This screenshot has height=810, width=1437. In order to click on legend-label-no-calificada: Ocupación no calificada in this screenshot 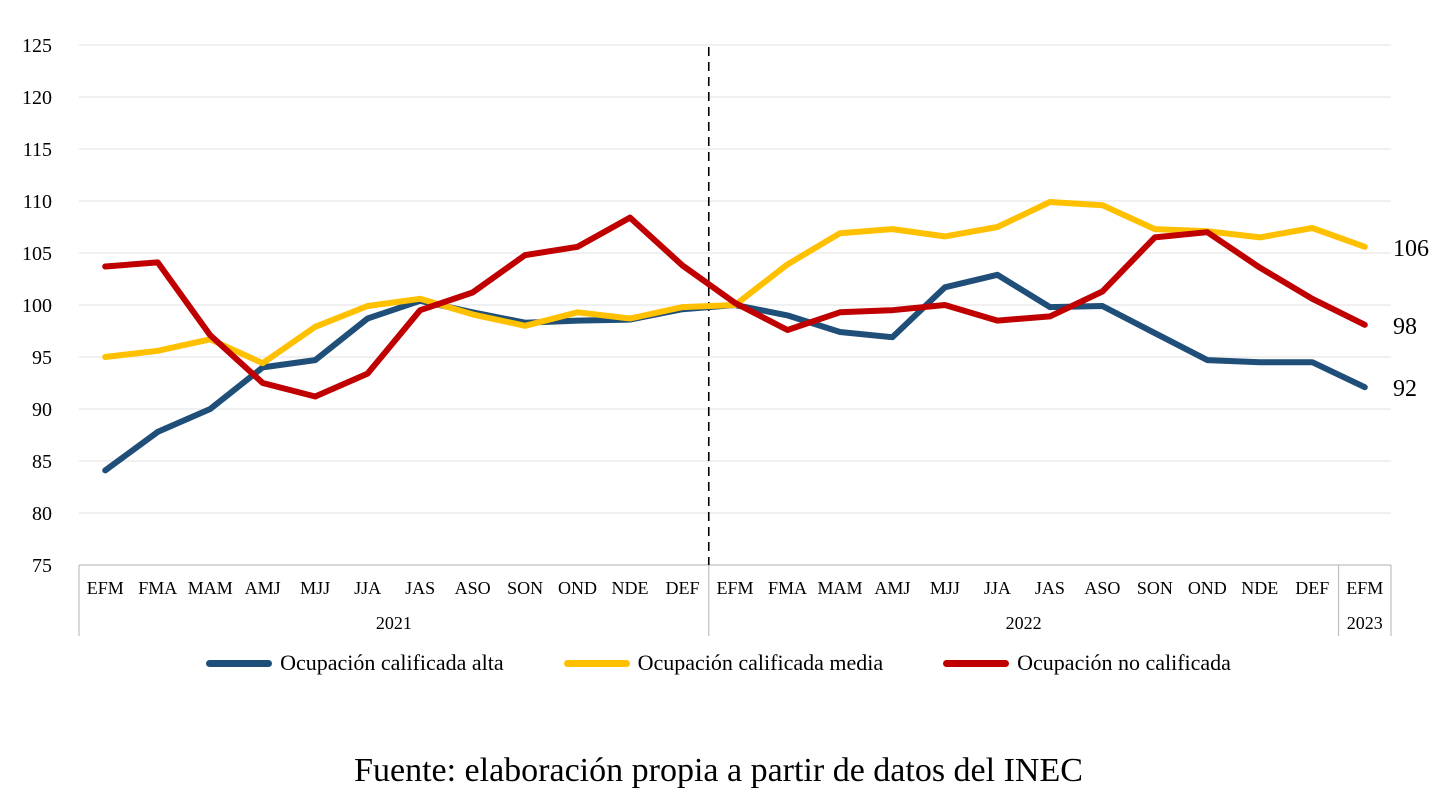, I will do `click(1124, 662)`.